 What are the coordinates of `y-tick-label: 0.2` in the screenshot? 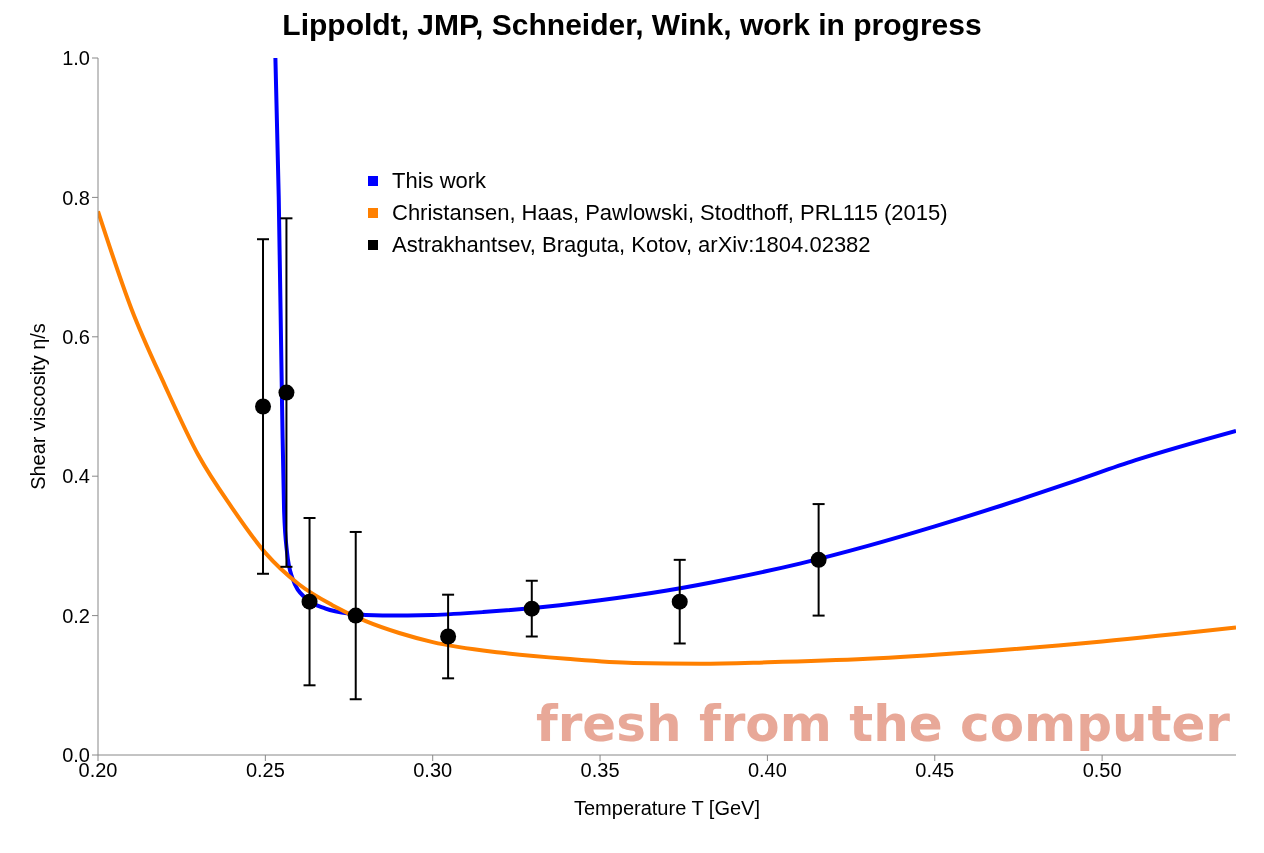 It's located at (76, 615).